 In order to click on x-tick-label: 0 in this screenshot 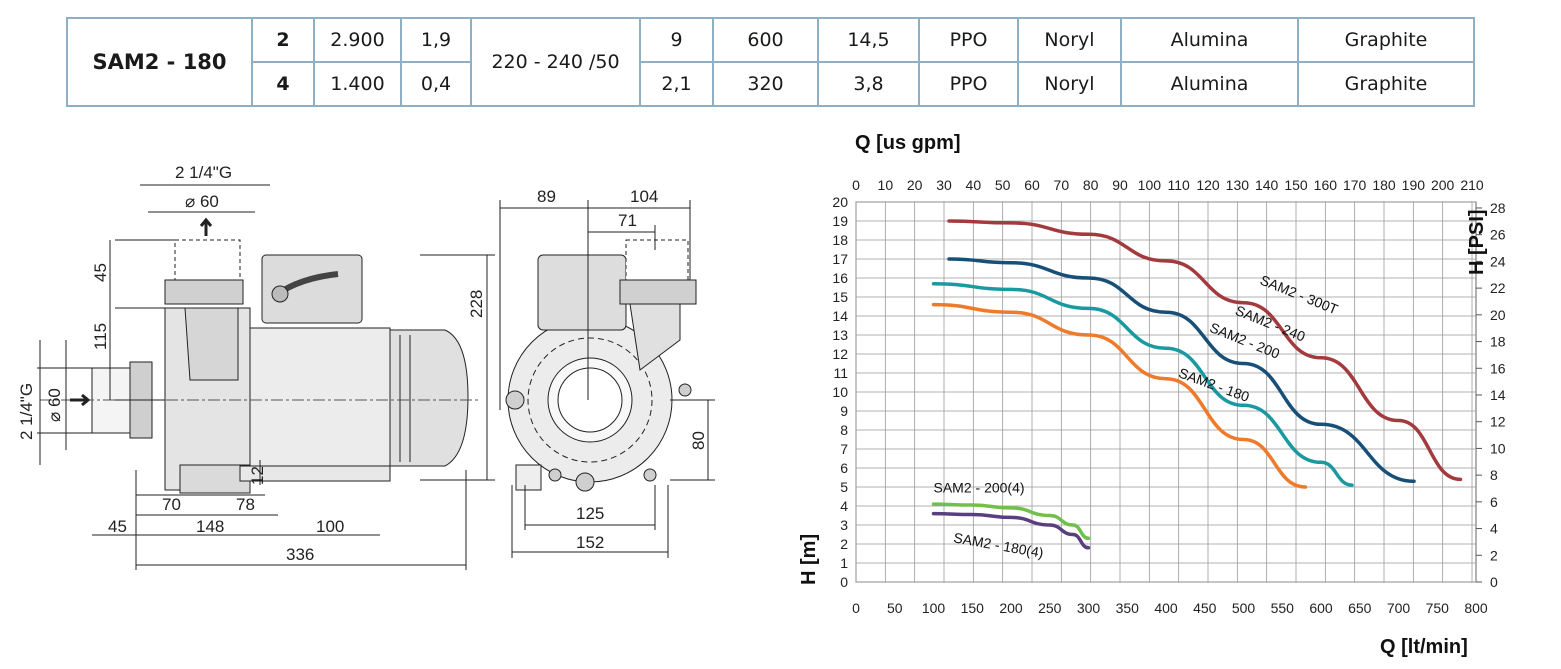, I will do `click(856, 608)`.